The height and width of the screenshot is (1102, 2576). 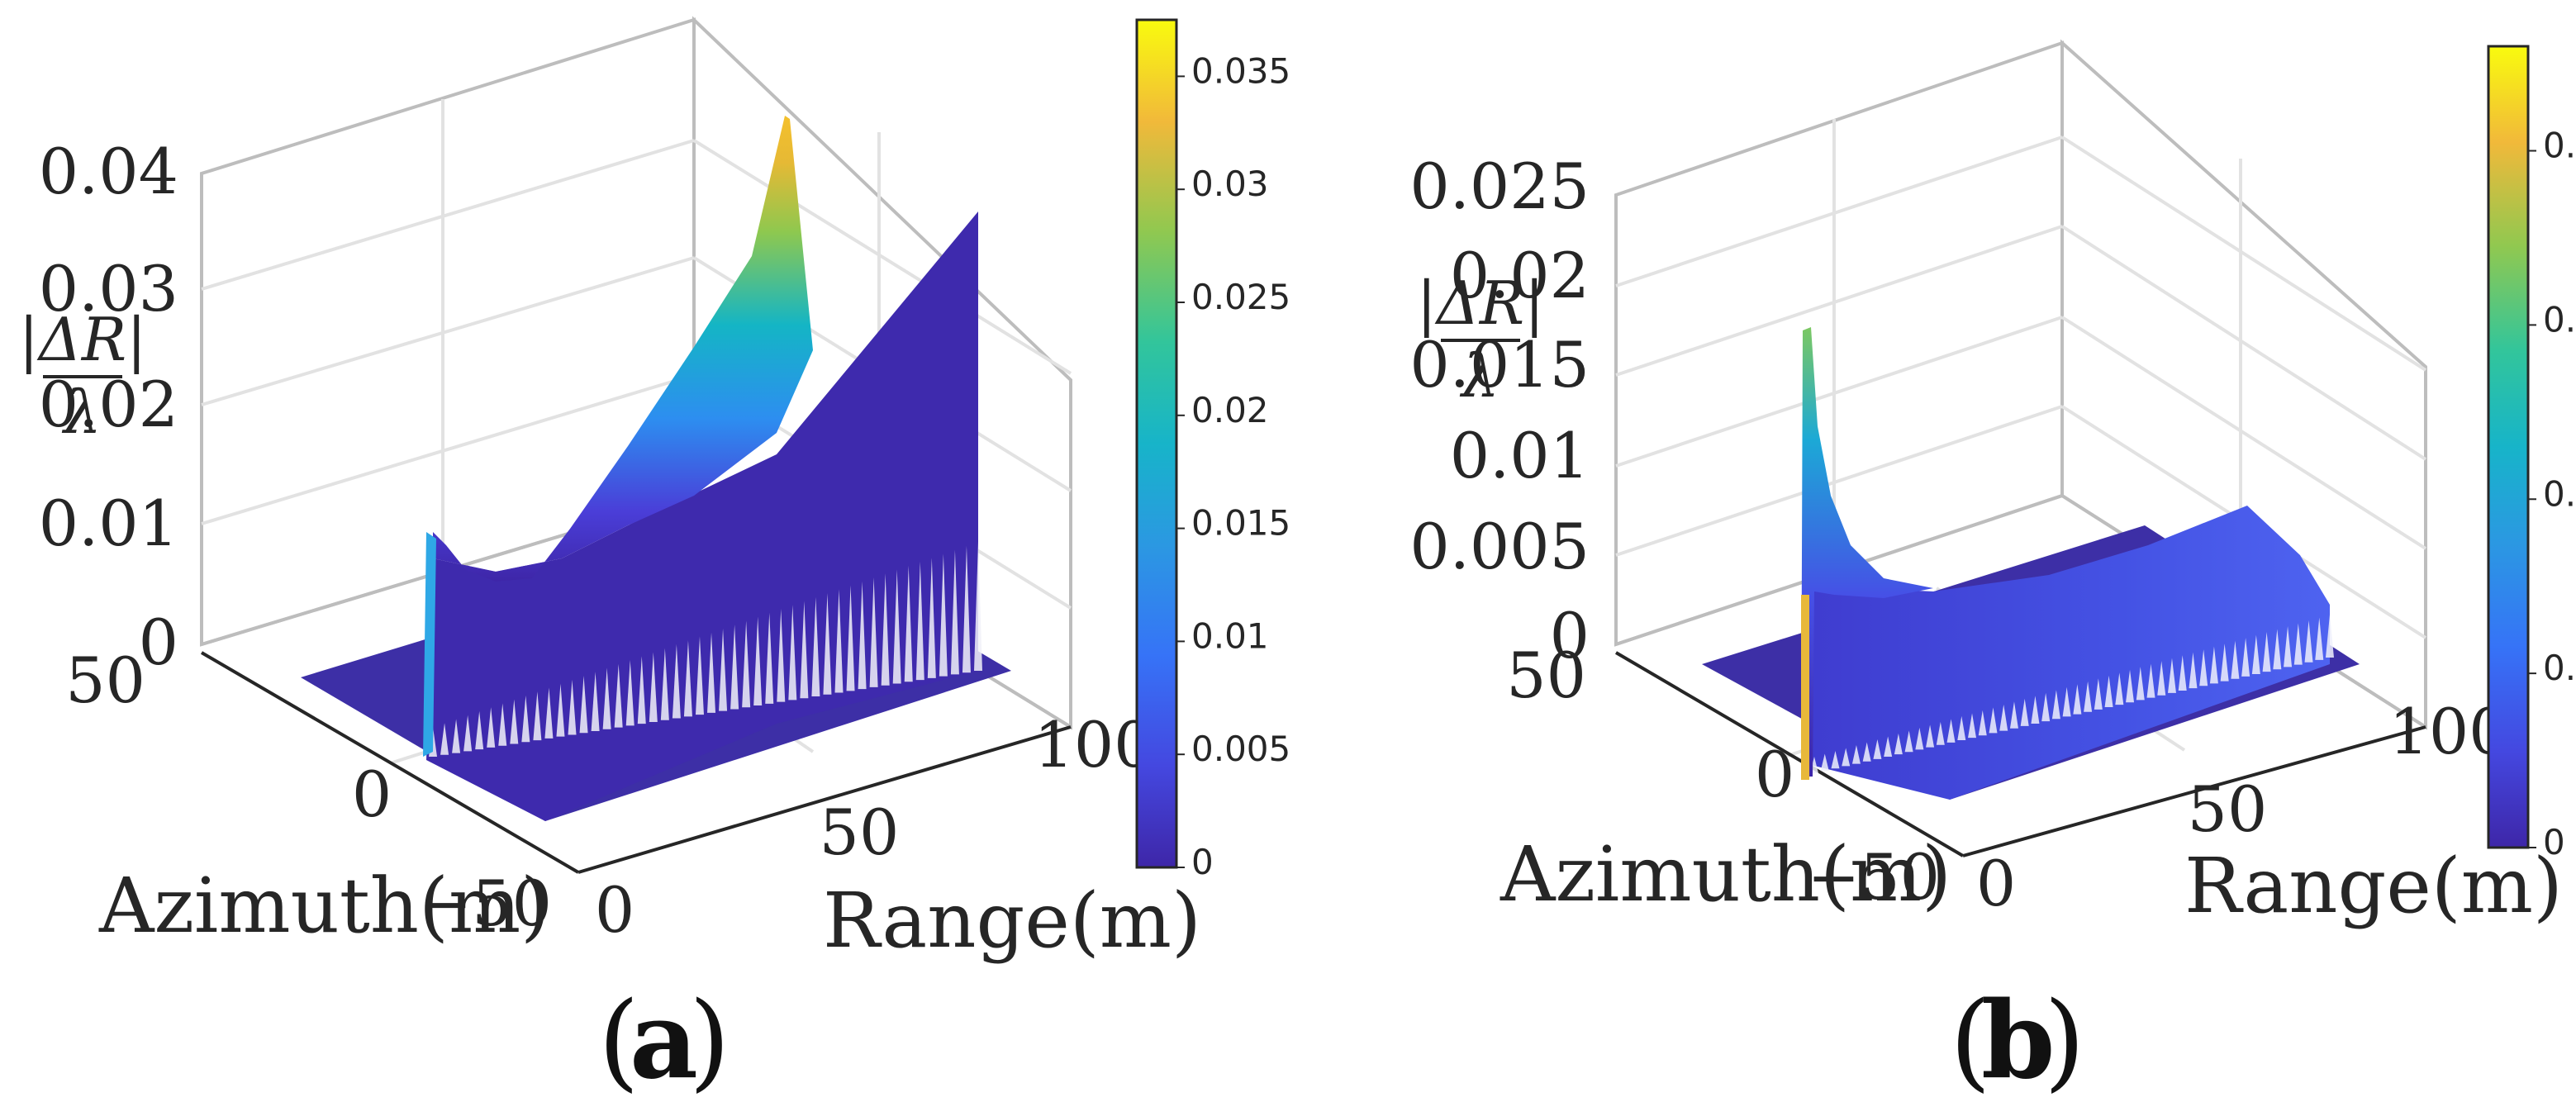 I want to click on z-axis-label-b: |ΔR| λ, so click(x=1481, y=339).